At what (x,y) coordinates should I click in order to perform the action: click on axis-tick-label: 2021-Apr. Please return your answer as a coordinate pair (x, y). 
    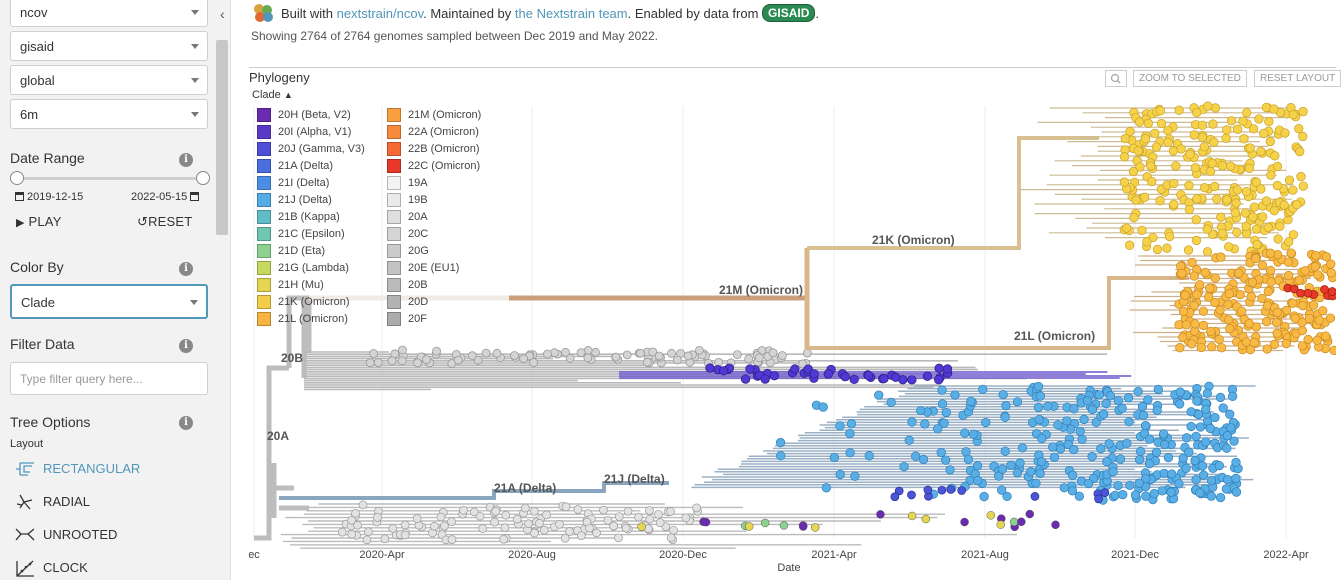
    Looking at the image, I should click on (834, 555).